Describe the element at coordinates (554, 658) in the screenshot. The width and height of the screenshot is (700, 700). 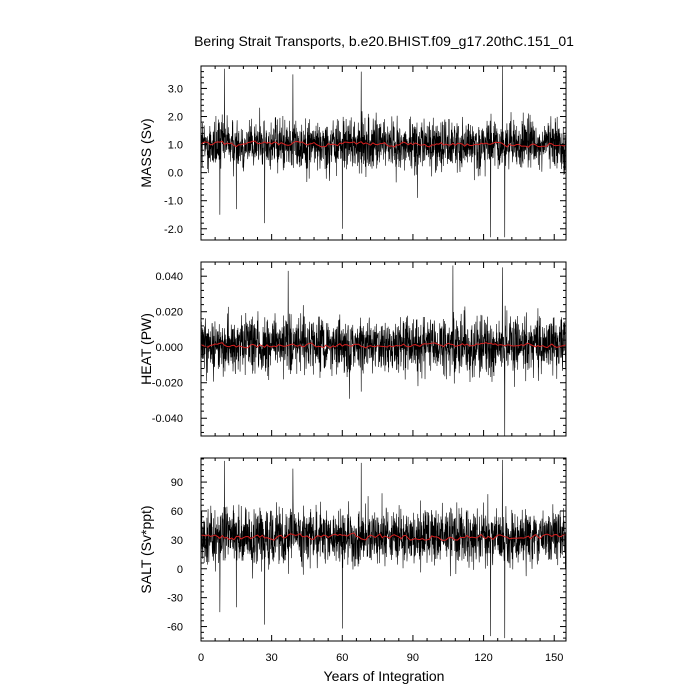
I see `x-tick-label: 150` at that location.